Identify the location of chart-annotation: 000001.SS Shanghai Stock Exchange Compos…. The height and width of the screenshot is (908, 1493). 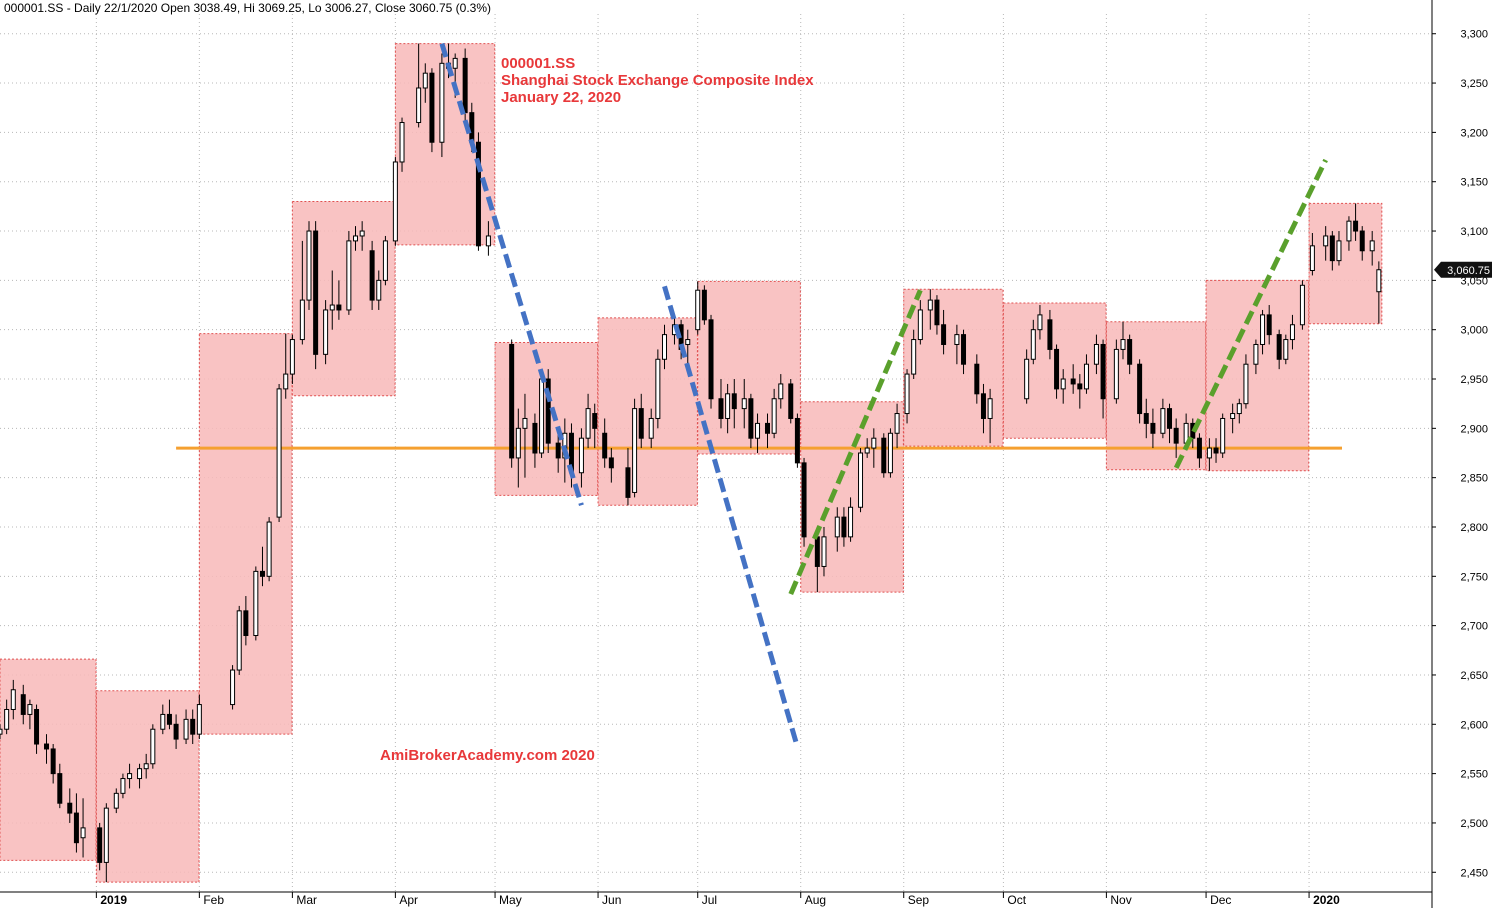
(657, 80).